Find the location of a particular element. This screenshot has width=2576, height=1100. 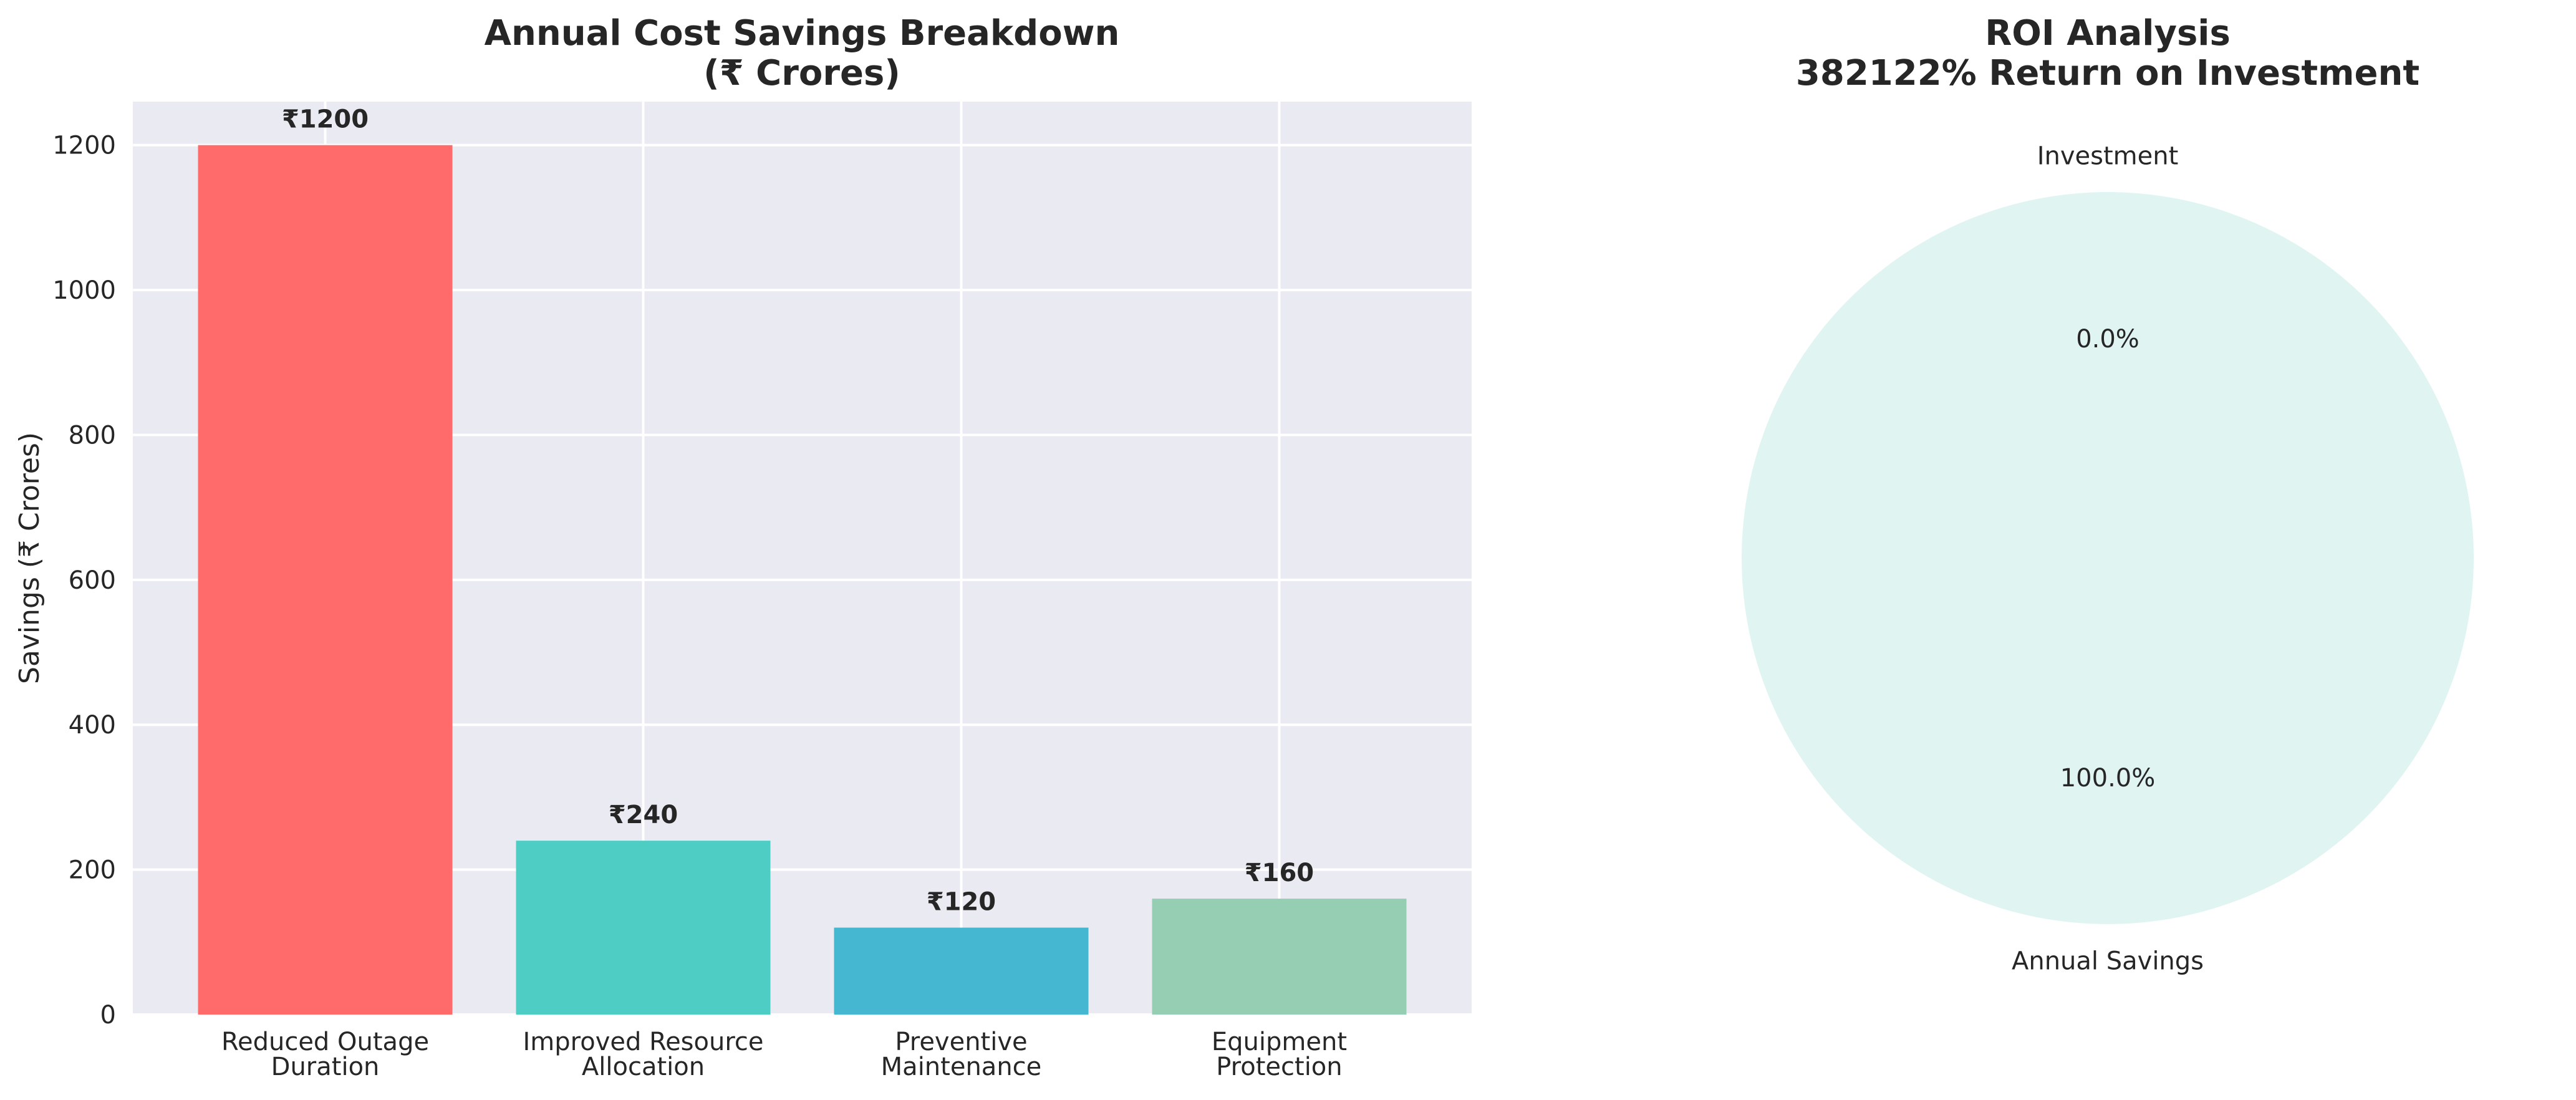

x-tick-label: Equipment is located at coordinates (1279, 1042).